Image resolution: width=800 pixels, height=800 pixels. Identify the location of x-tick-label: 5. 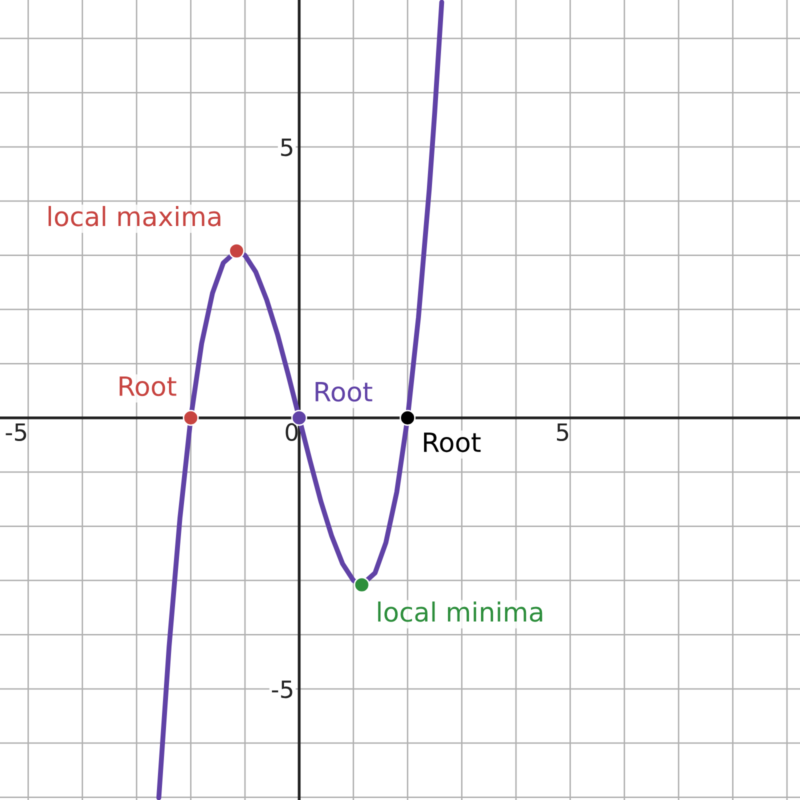
(562, 432).